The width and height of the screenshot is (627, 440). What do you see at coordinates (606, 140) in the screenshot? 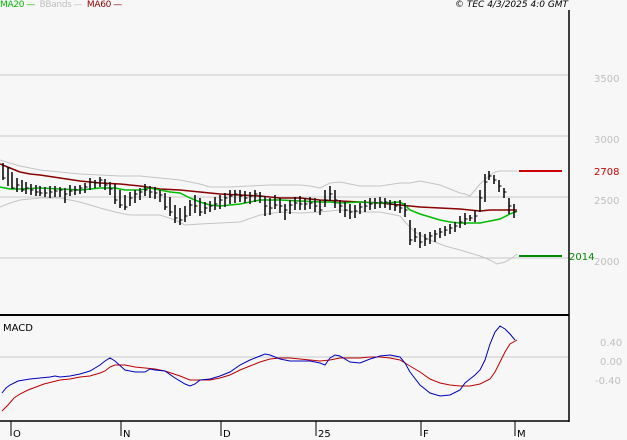
I see `y-tick-3000: 3000` at bounding box center [606, 140].